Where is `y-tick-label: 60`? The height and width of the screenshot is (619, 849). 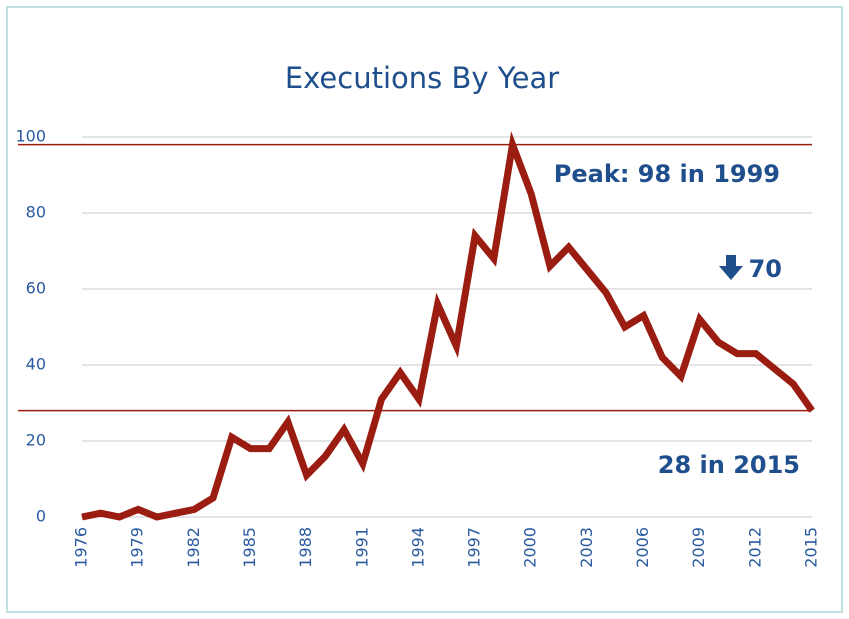 y-tick-label: 60 is located at coordinates (36, 288).